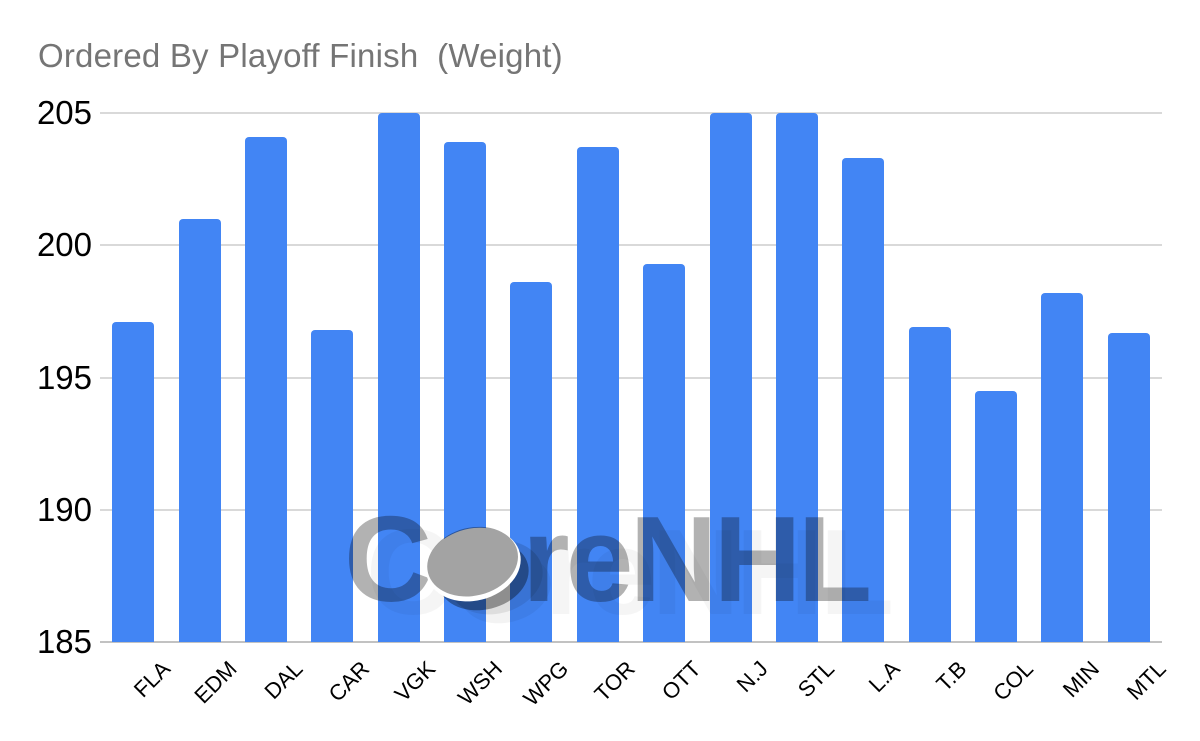  I want to click on x-axis-slot: COL, so click(1000, 689).